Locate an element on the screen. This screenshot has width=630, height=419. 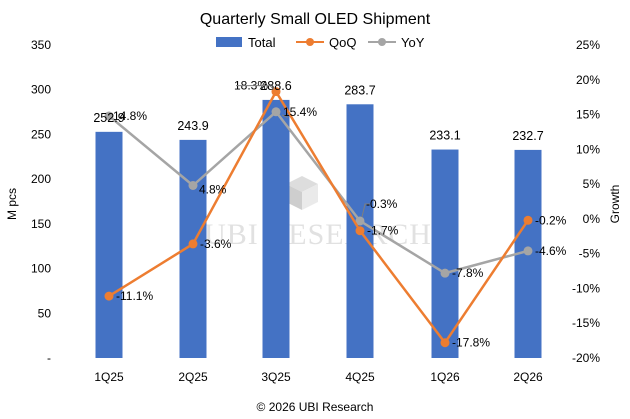
x-tick-label: 2Q26 is located at coordinates (528, 377).